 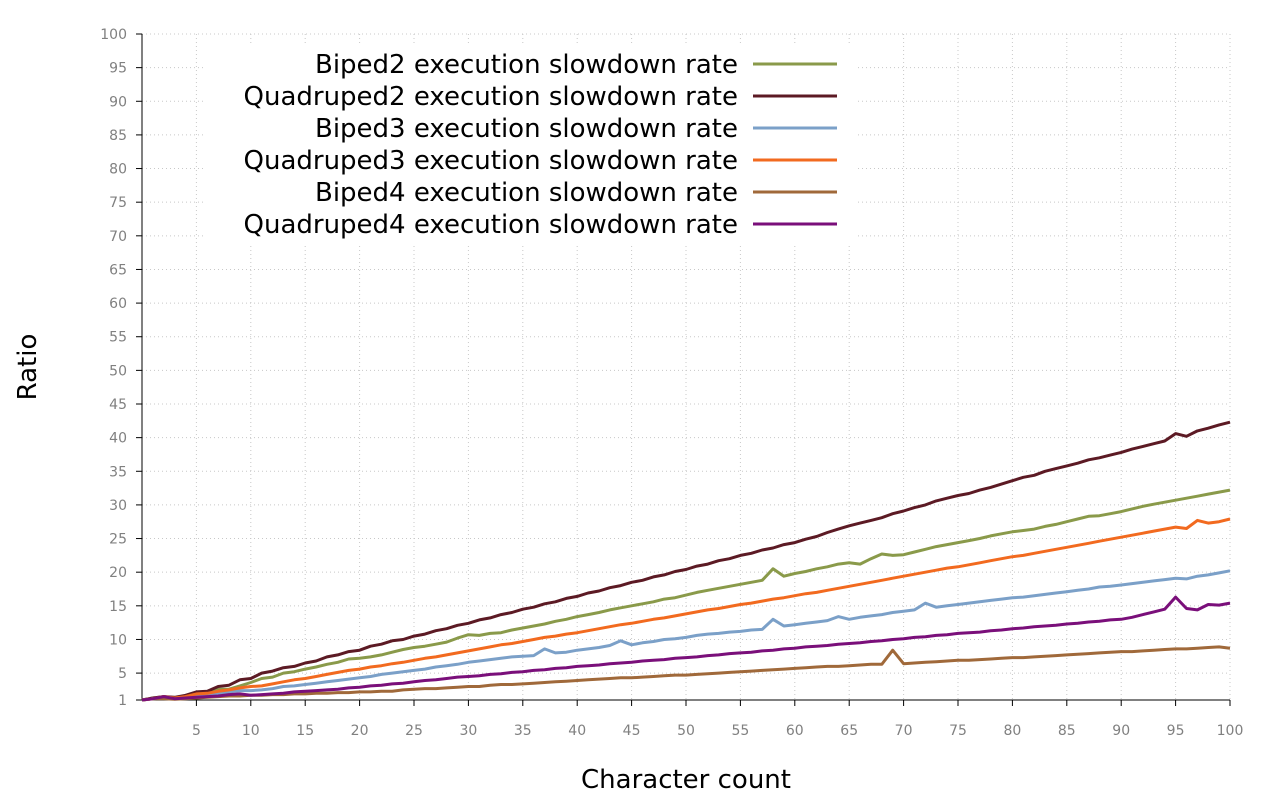 What do you see at coordinates (414, 731) in the screenshot?
I see `x-tick-label: 25` at bounding box center [414, 731].